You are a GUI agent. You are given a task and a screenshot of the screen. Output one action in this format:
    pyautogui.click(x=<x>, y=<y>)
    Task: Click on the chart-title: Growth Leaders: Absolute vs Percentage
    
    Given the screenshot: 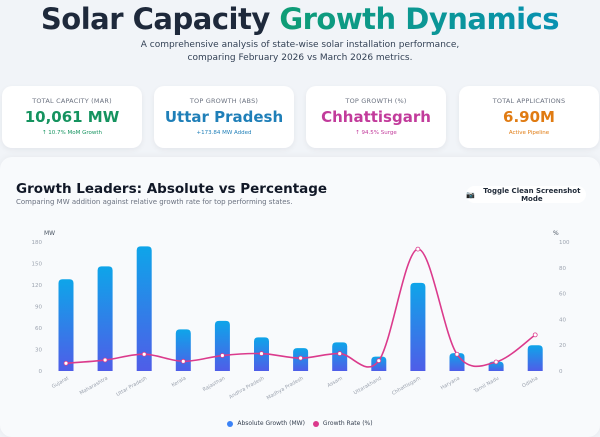 What is the action you would take?
    pyautogui.click(x=172, y=189)
    